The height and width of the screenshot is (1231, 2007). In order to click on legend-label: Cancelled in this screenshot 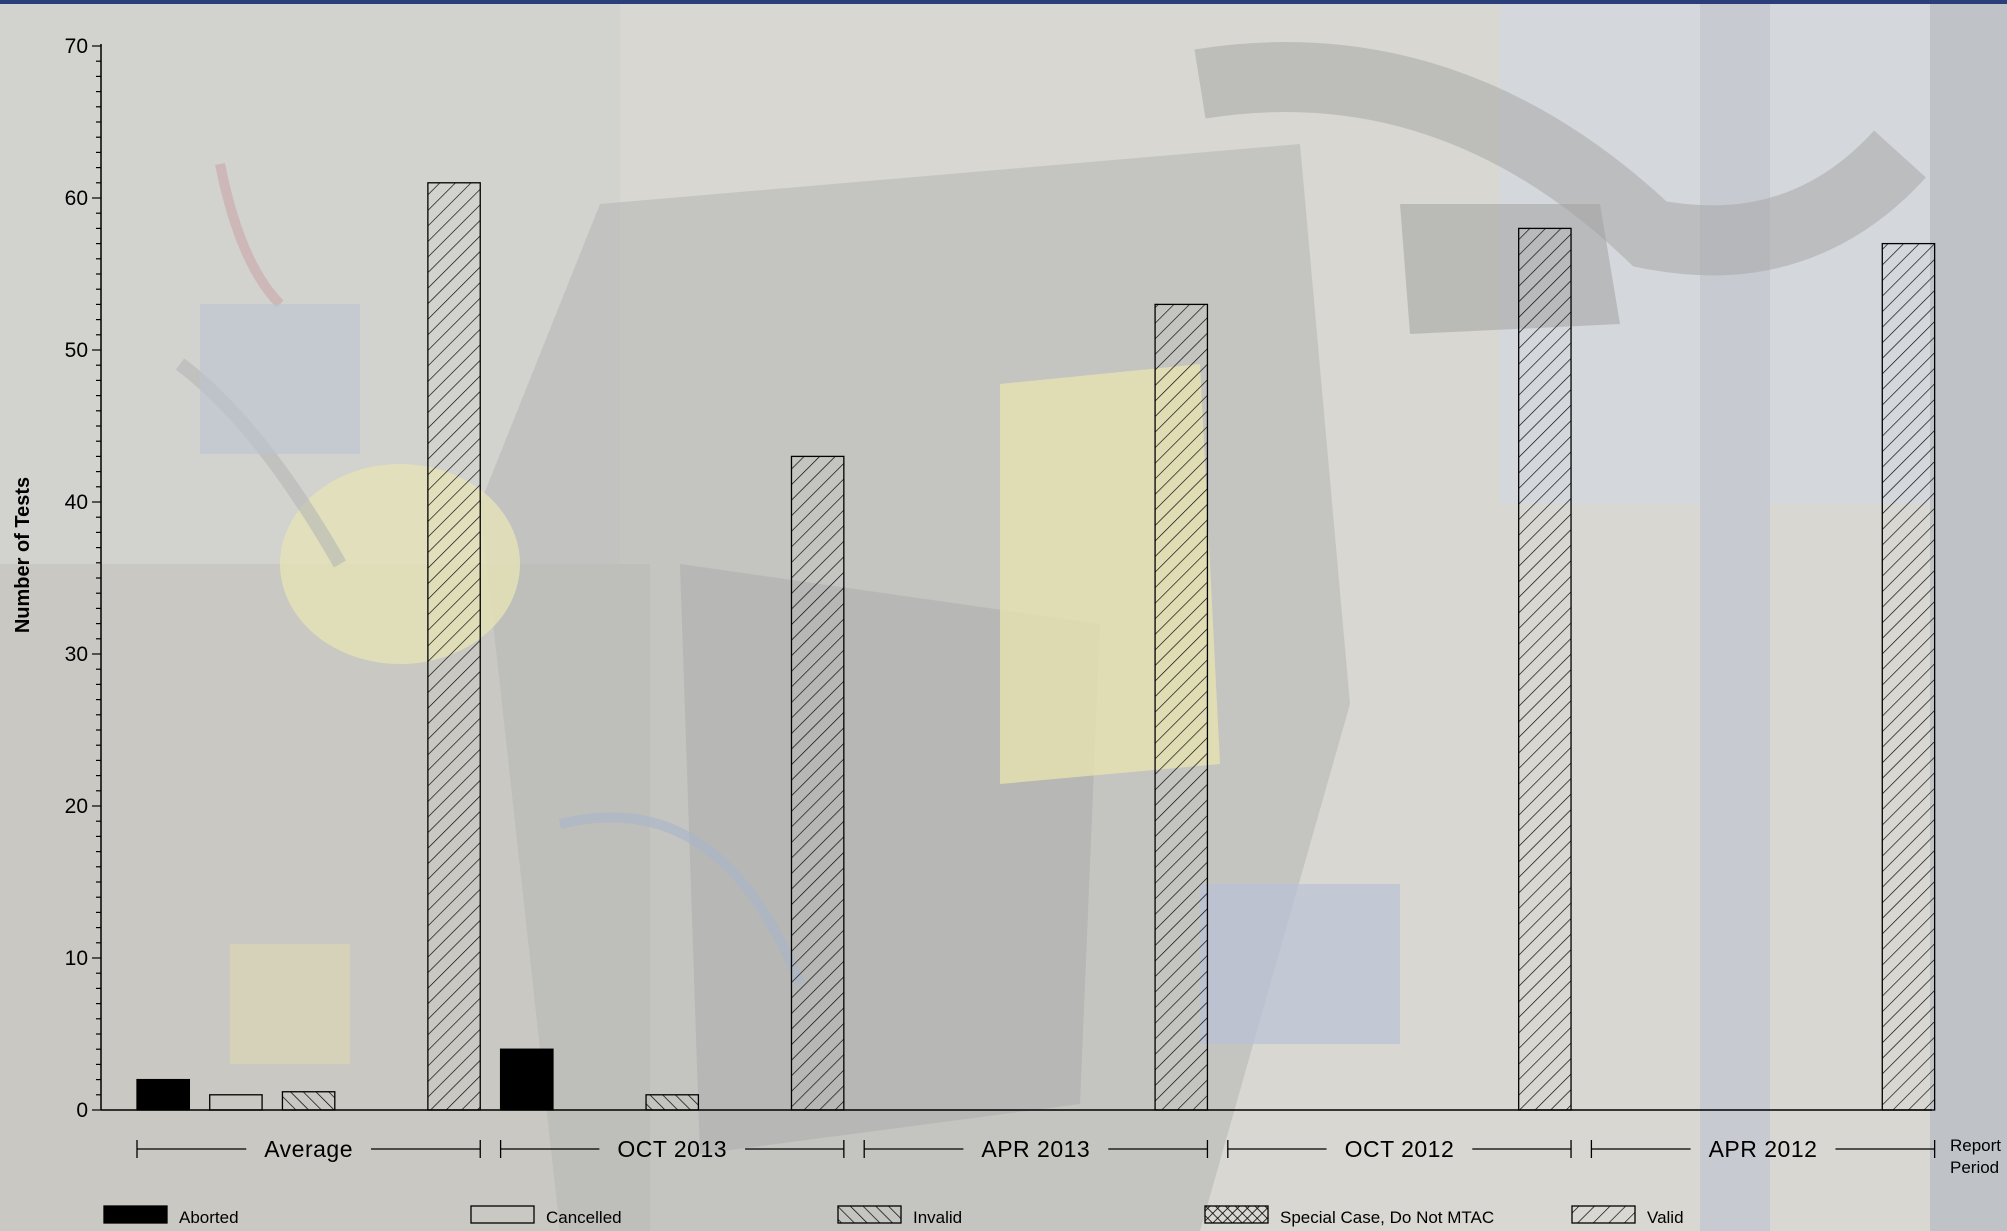, I will do `click(584, 1217)`.